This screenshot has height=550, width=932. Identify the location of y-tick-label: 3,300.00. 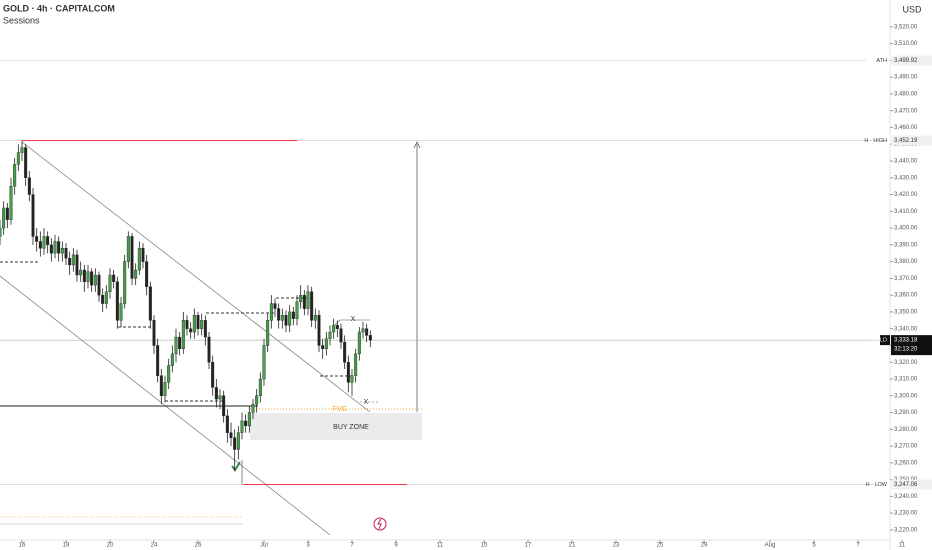
(906, 396).